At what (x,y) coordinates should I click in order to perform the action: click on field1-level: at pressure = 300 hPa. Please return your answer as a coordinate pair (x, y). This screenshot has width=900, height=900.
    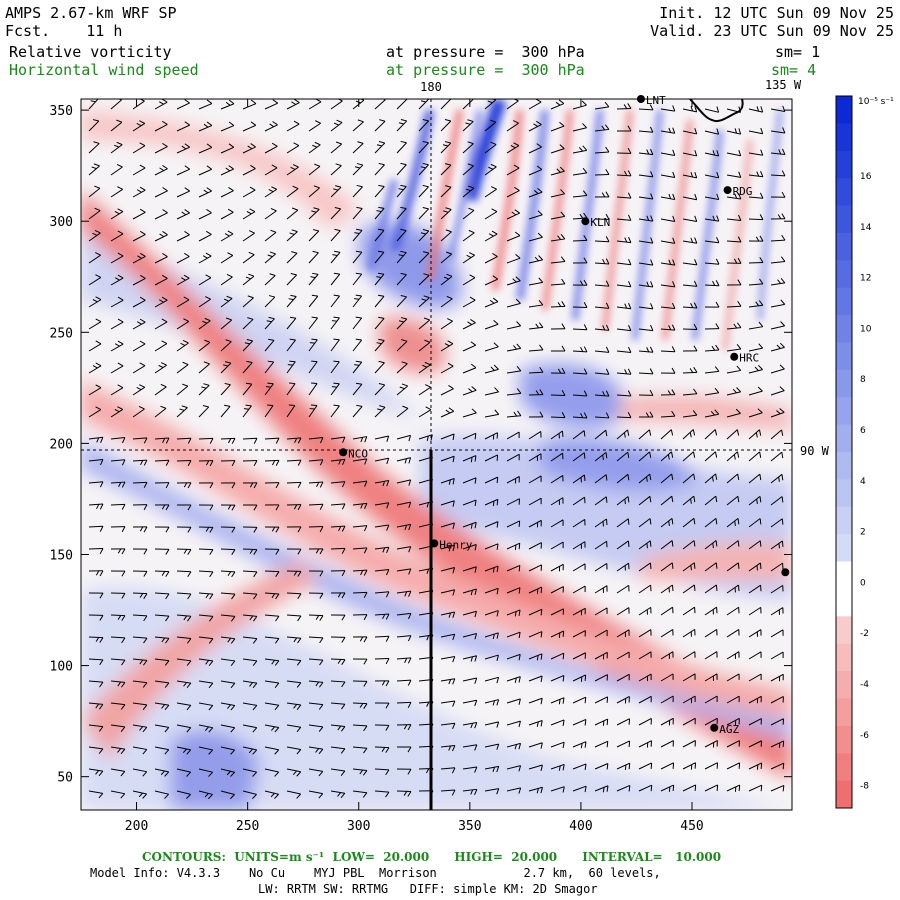
    Looking at the image, I should click on (485, 52).